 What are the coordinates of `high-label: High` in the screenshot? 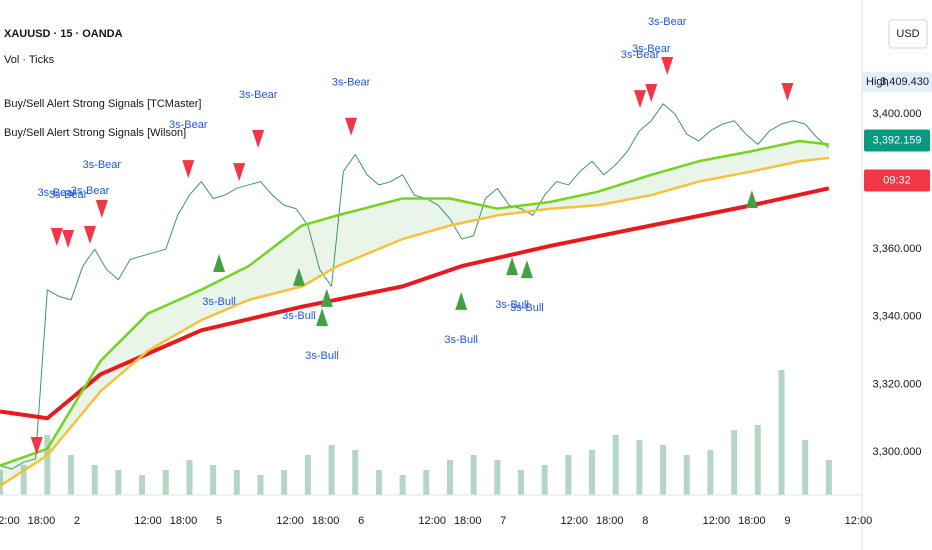 It's located at (877, 82).